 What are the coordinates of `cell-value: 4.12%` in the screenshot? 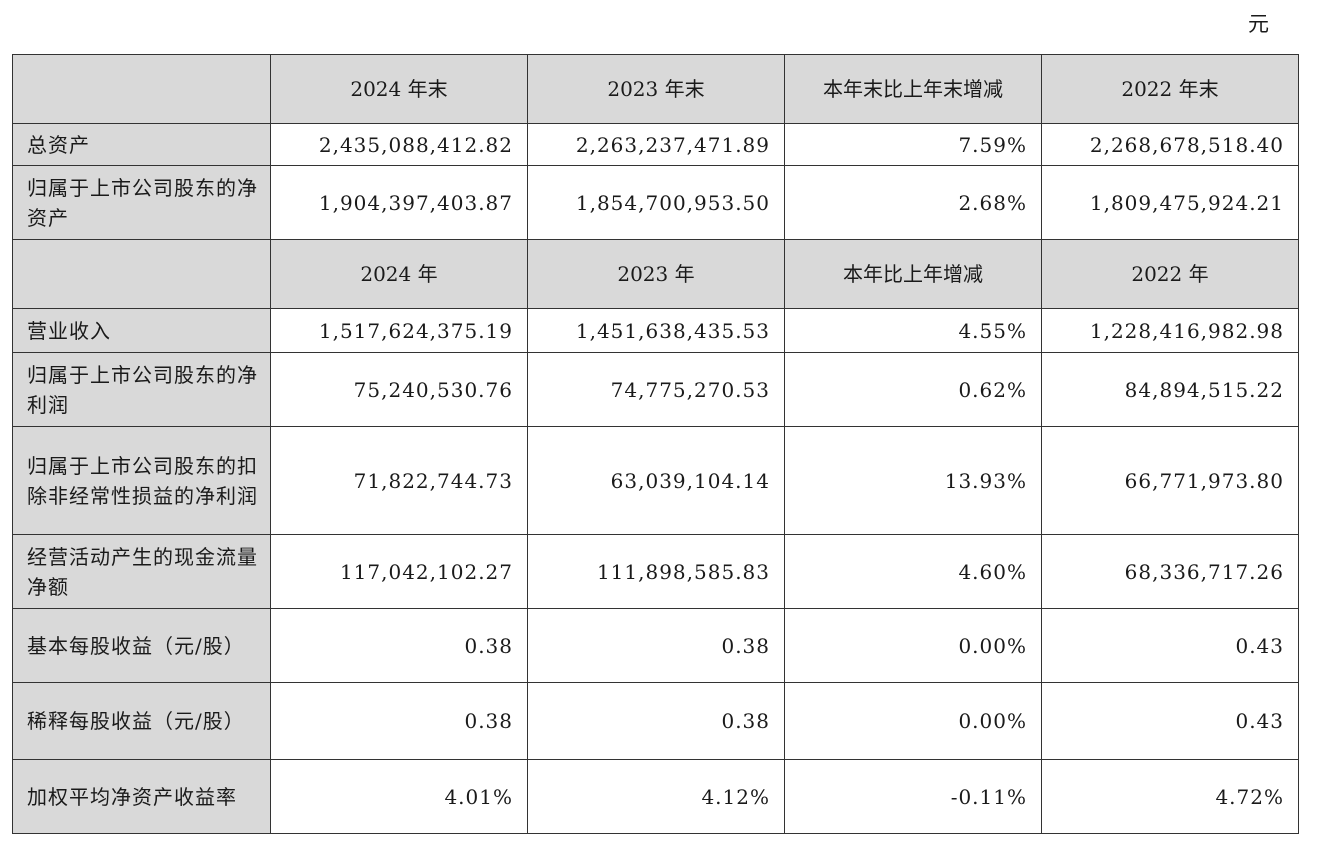 It's located at (656, 796).